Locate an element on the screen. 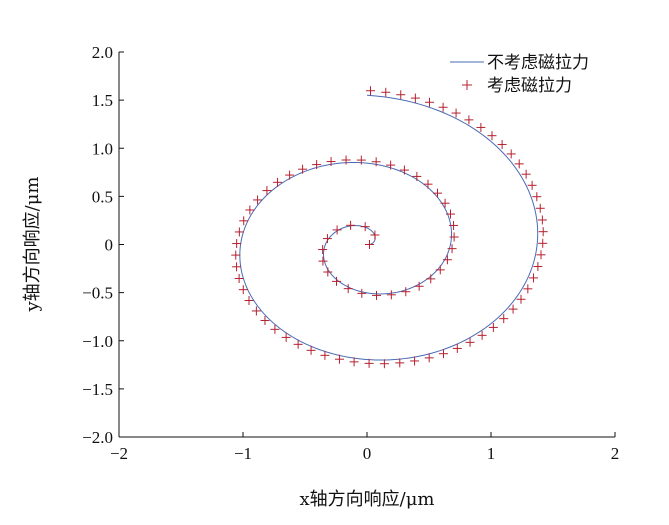 The image size is (669, 525). y-tick-label: −1.0 is located at coordinates (97, 341).